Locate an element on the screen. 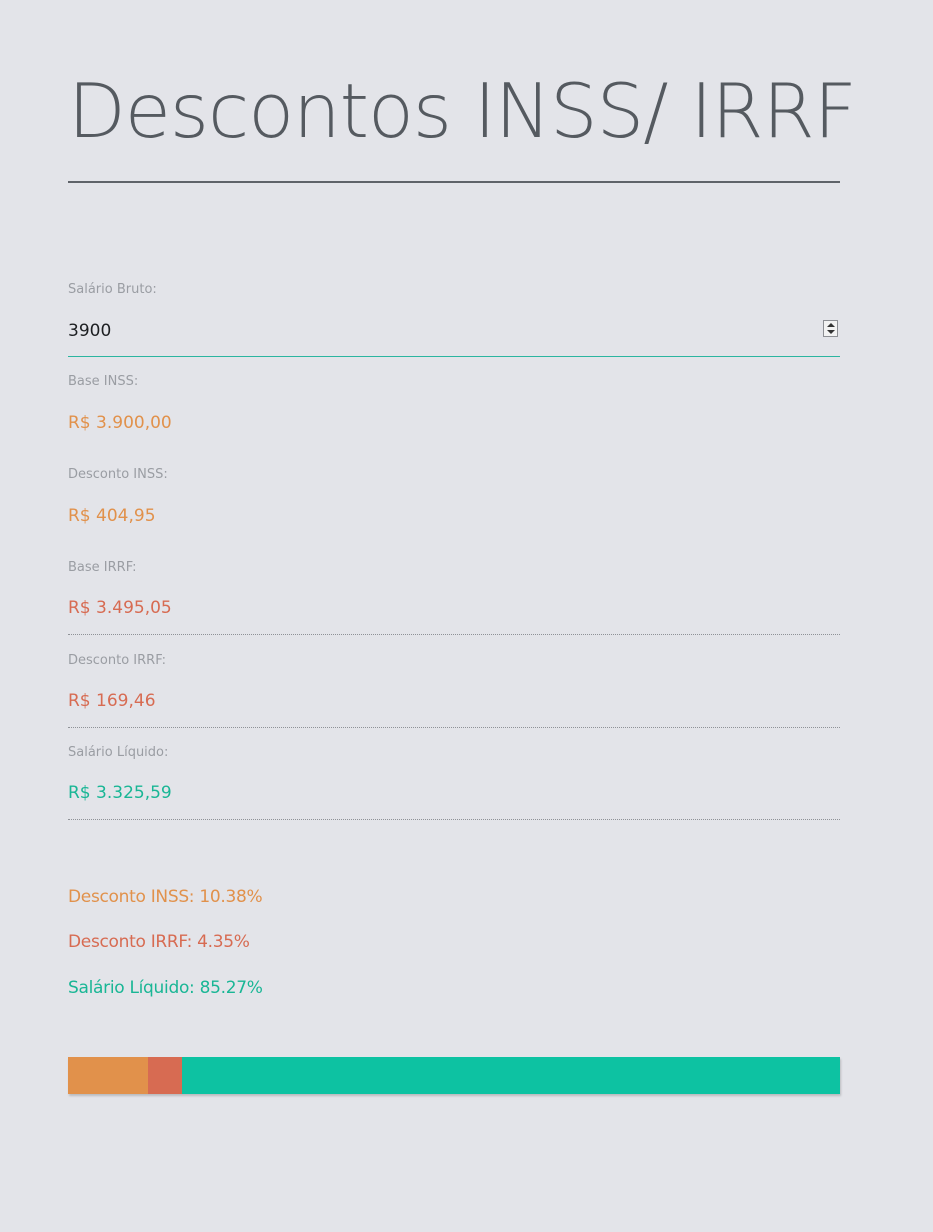  page-title: Descontos INSS/ IRRF is located at coordinates (462, 111).